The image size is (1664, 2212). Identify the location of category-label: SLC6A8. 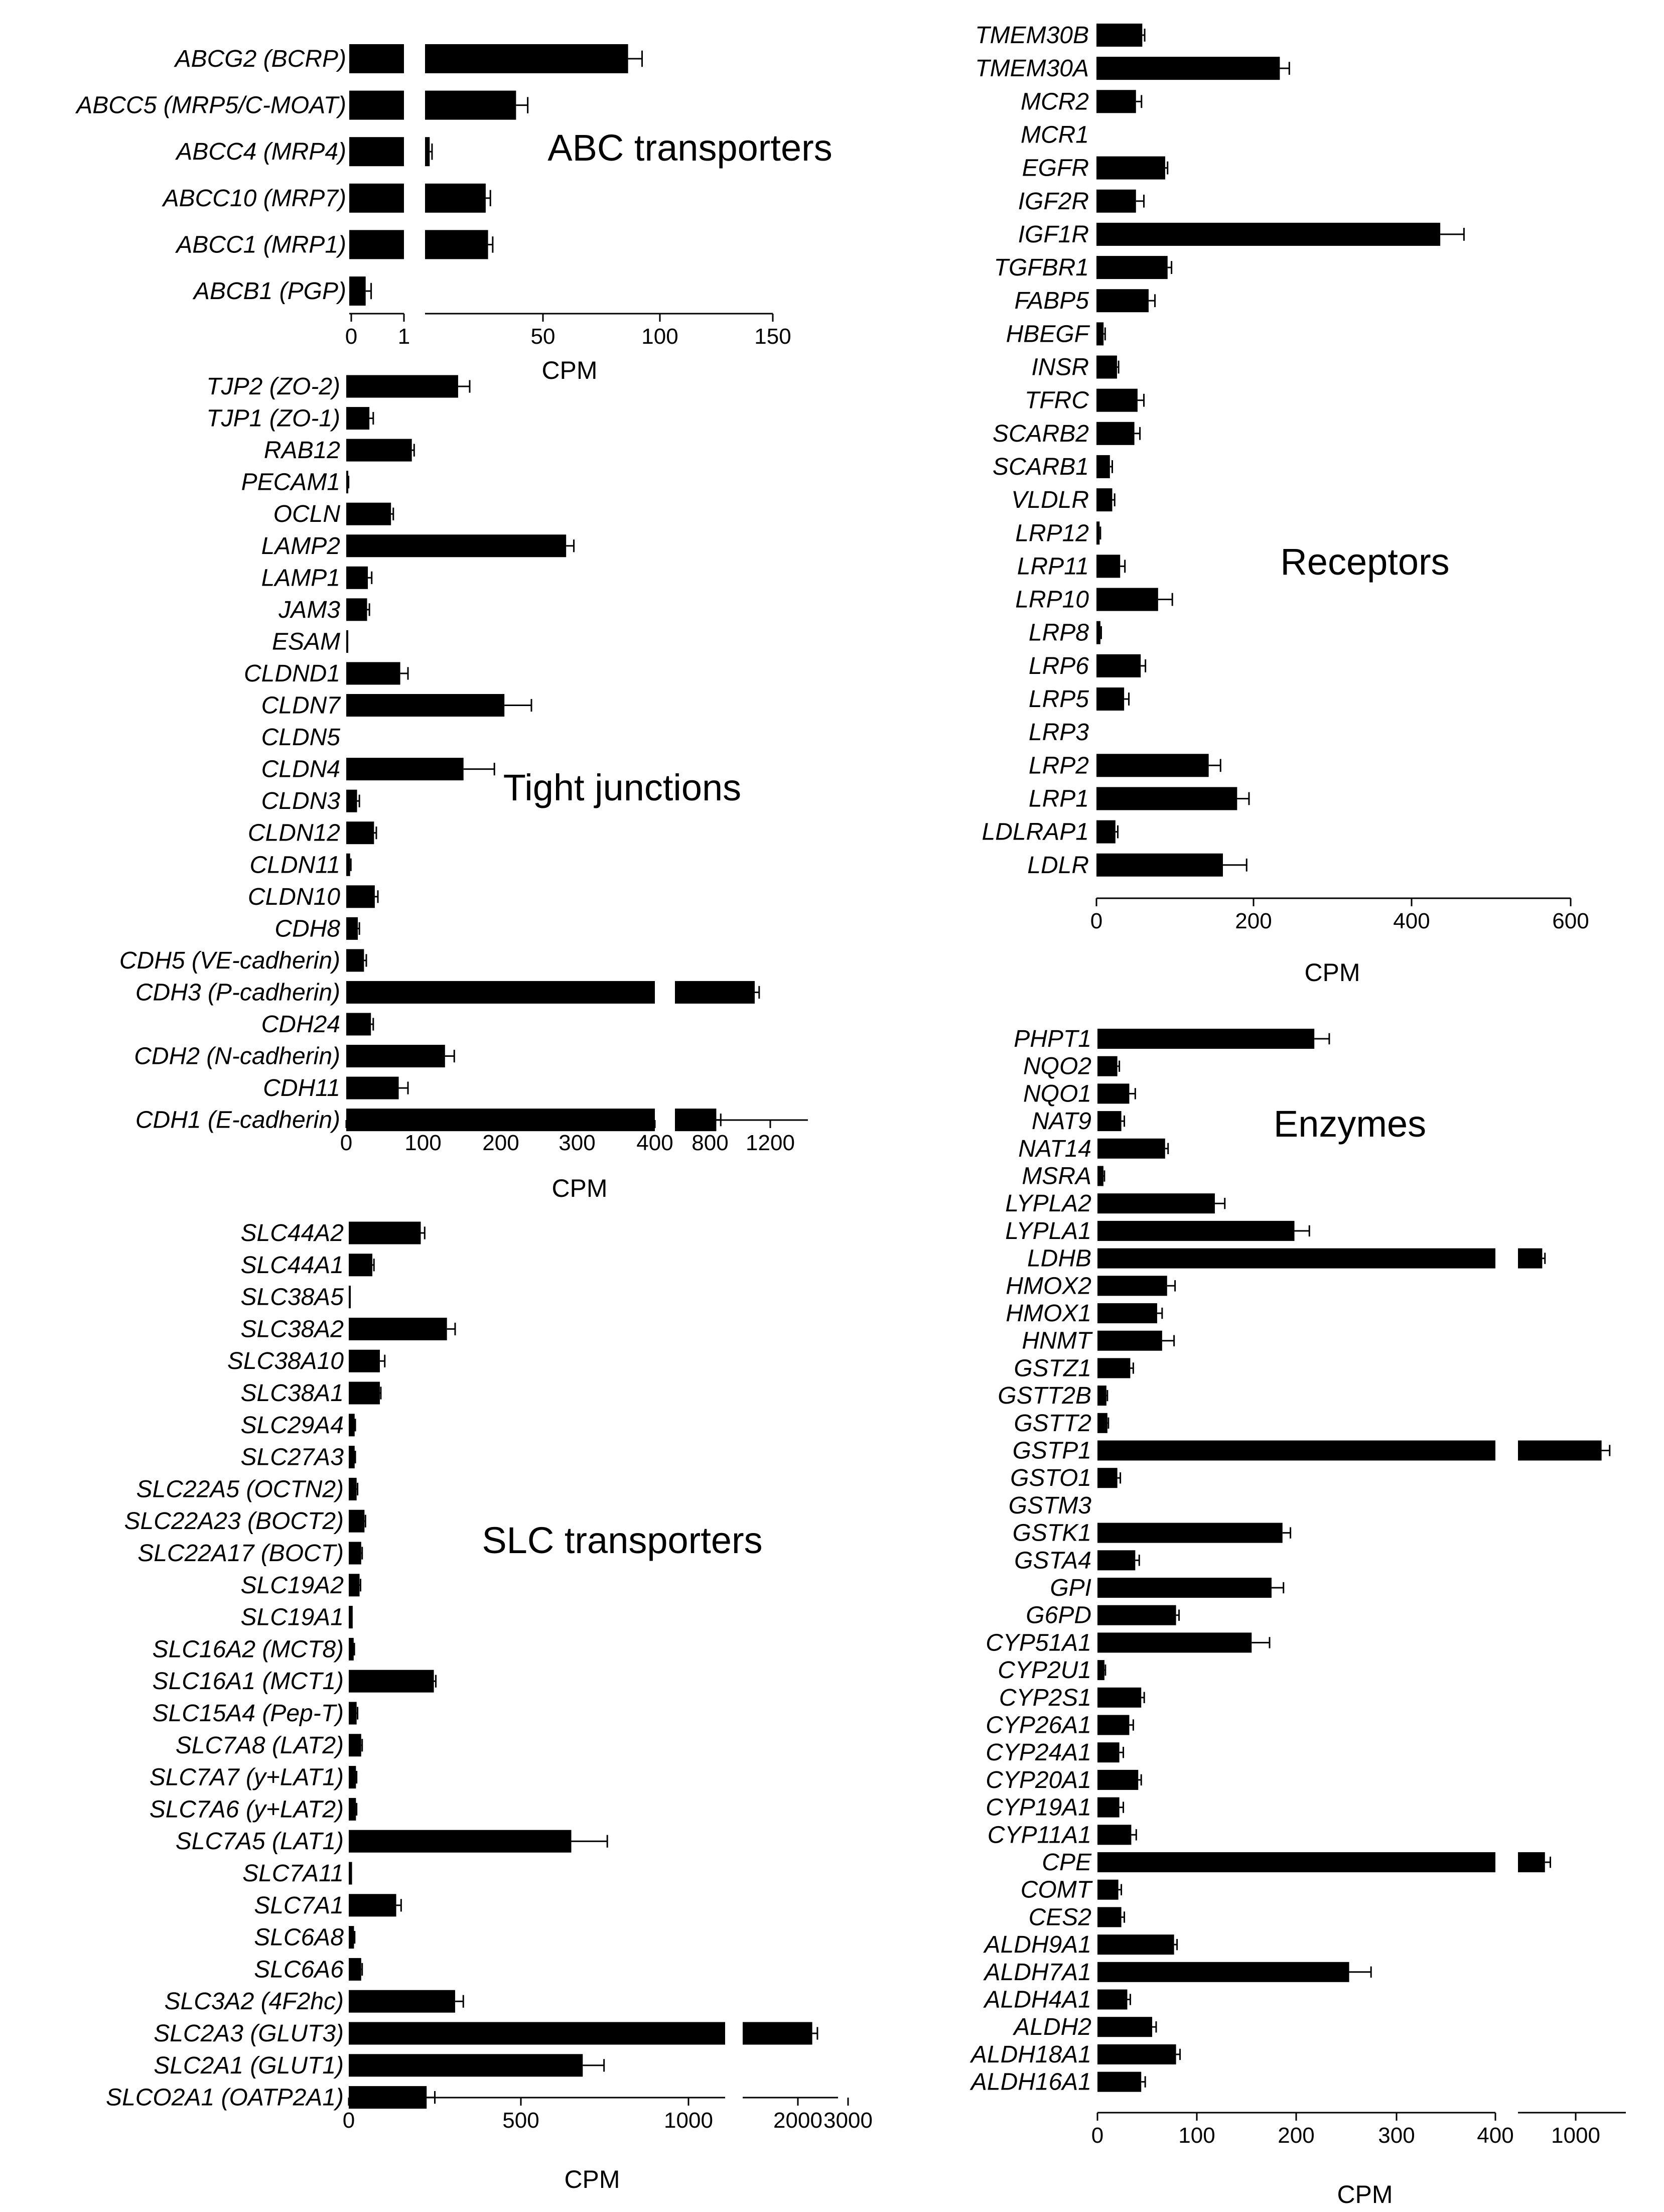
(299, 1937).